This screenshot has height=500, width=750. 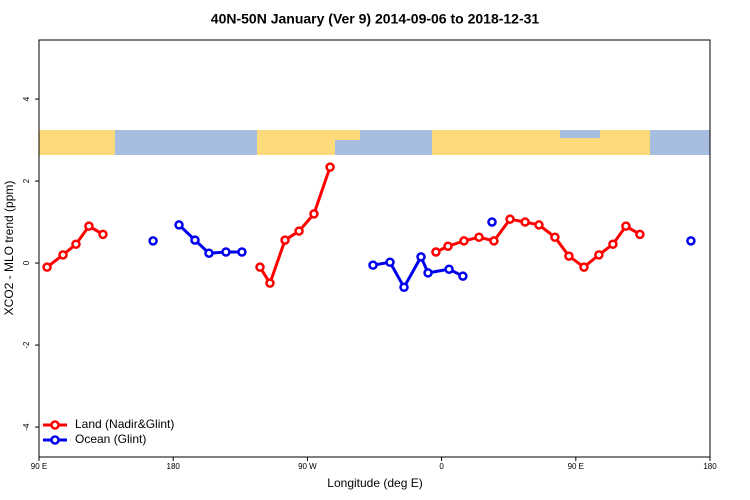 I want to click on legend-label: Ocean (Glint), so click(x=110, y=439).